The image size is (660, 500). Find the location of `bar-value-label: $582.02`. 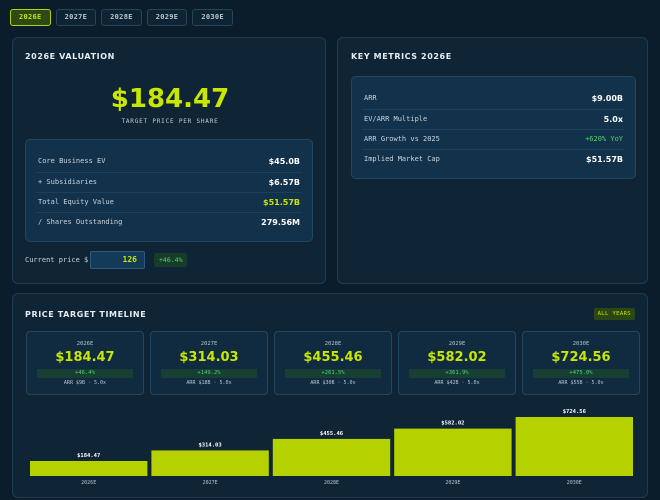

bar-value-label: $582.02 is located at coordinates (452, 424).